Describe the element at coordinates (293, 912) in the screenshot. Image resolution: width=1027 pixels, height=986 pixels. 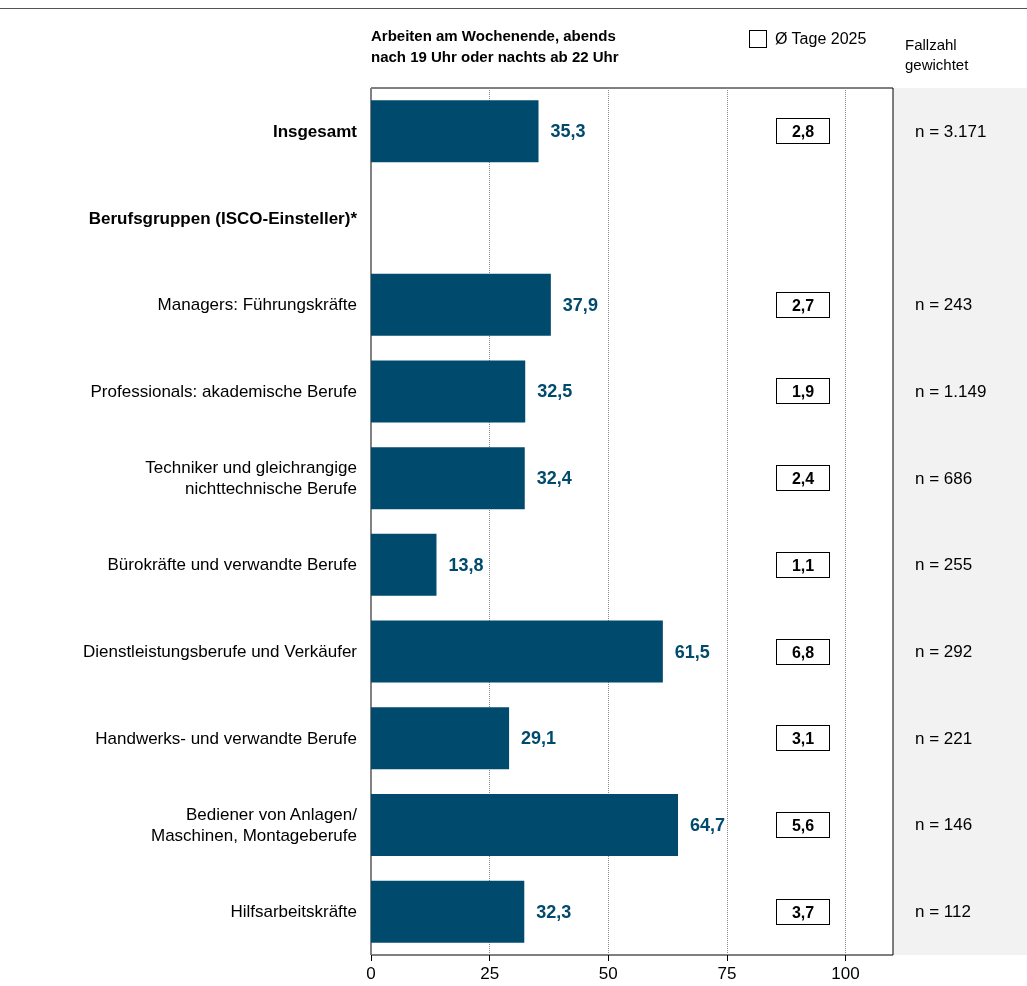
I see `y-tick-label: Hilfsarbeitskräfte` at that location.